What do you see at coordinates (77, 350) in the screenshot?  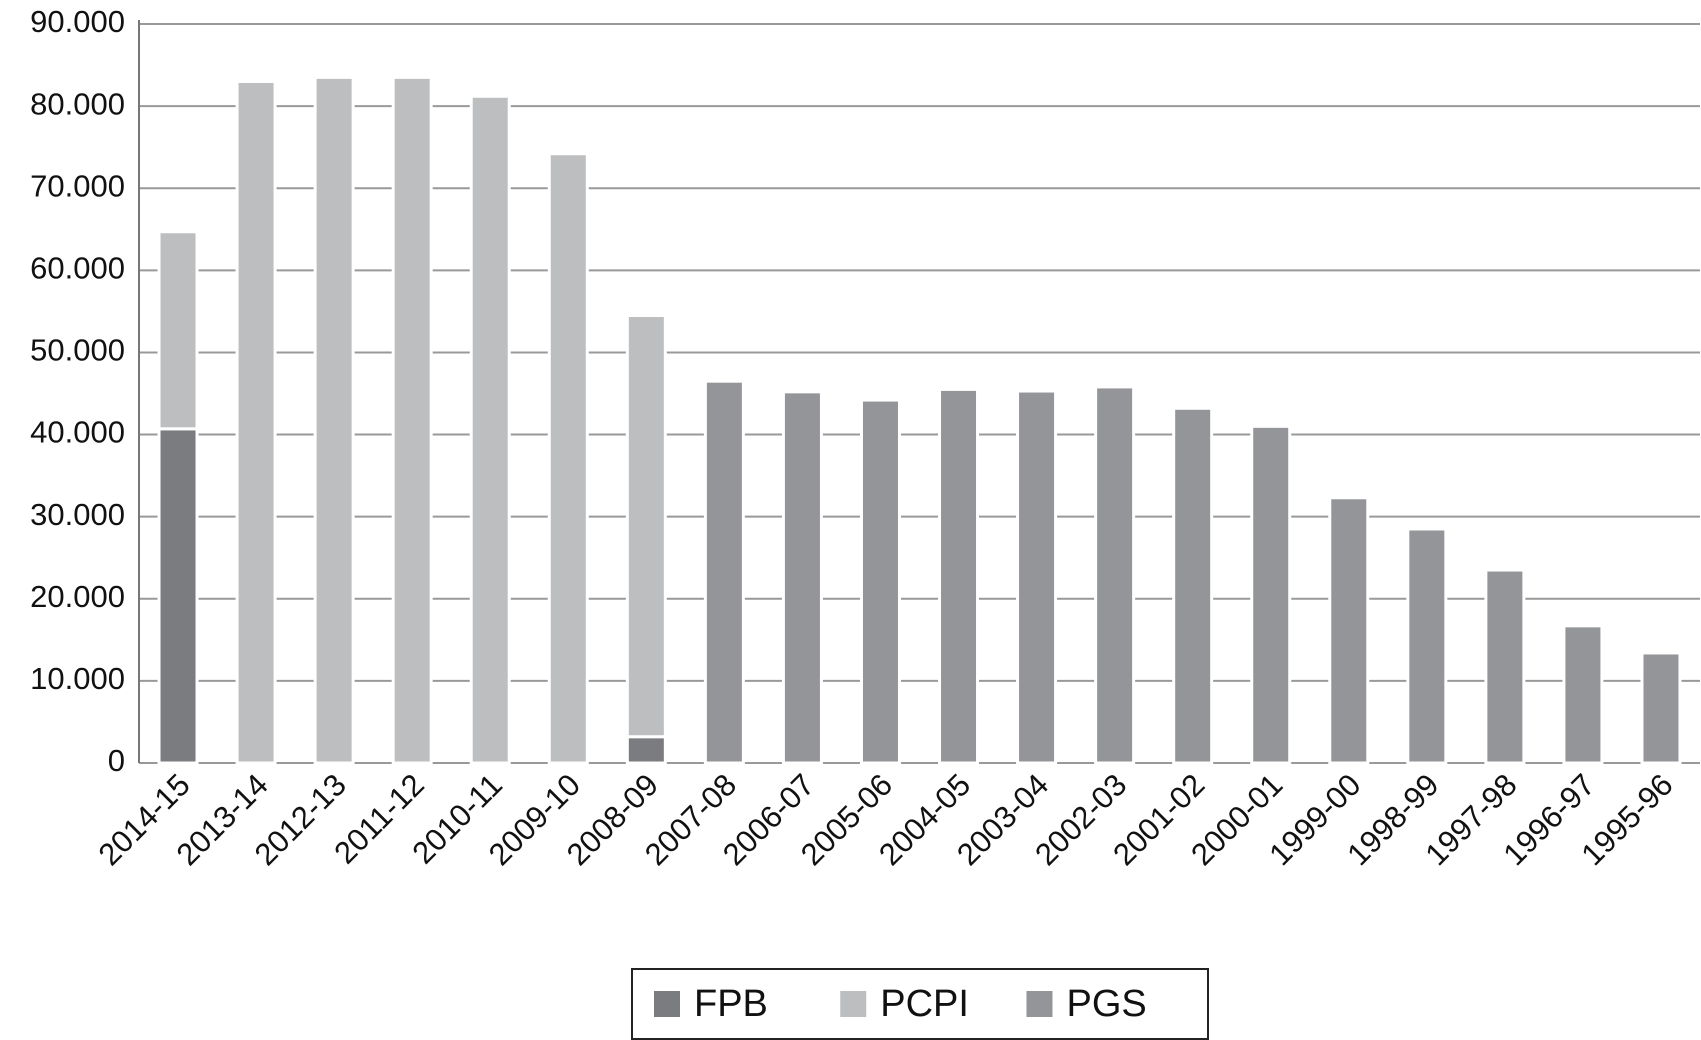 I see `y-tick-label: 50.000` at bounding box center [77, 350].